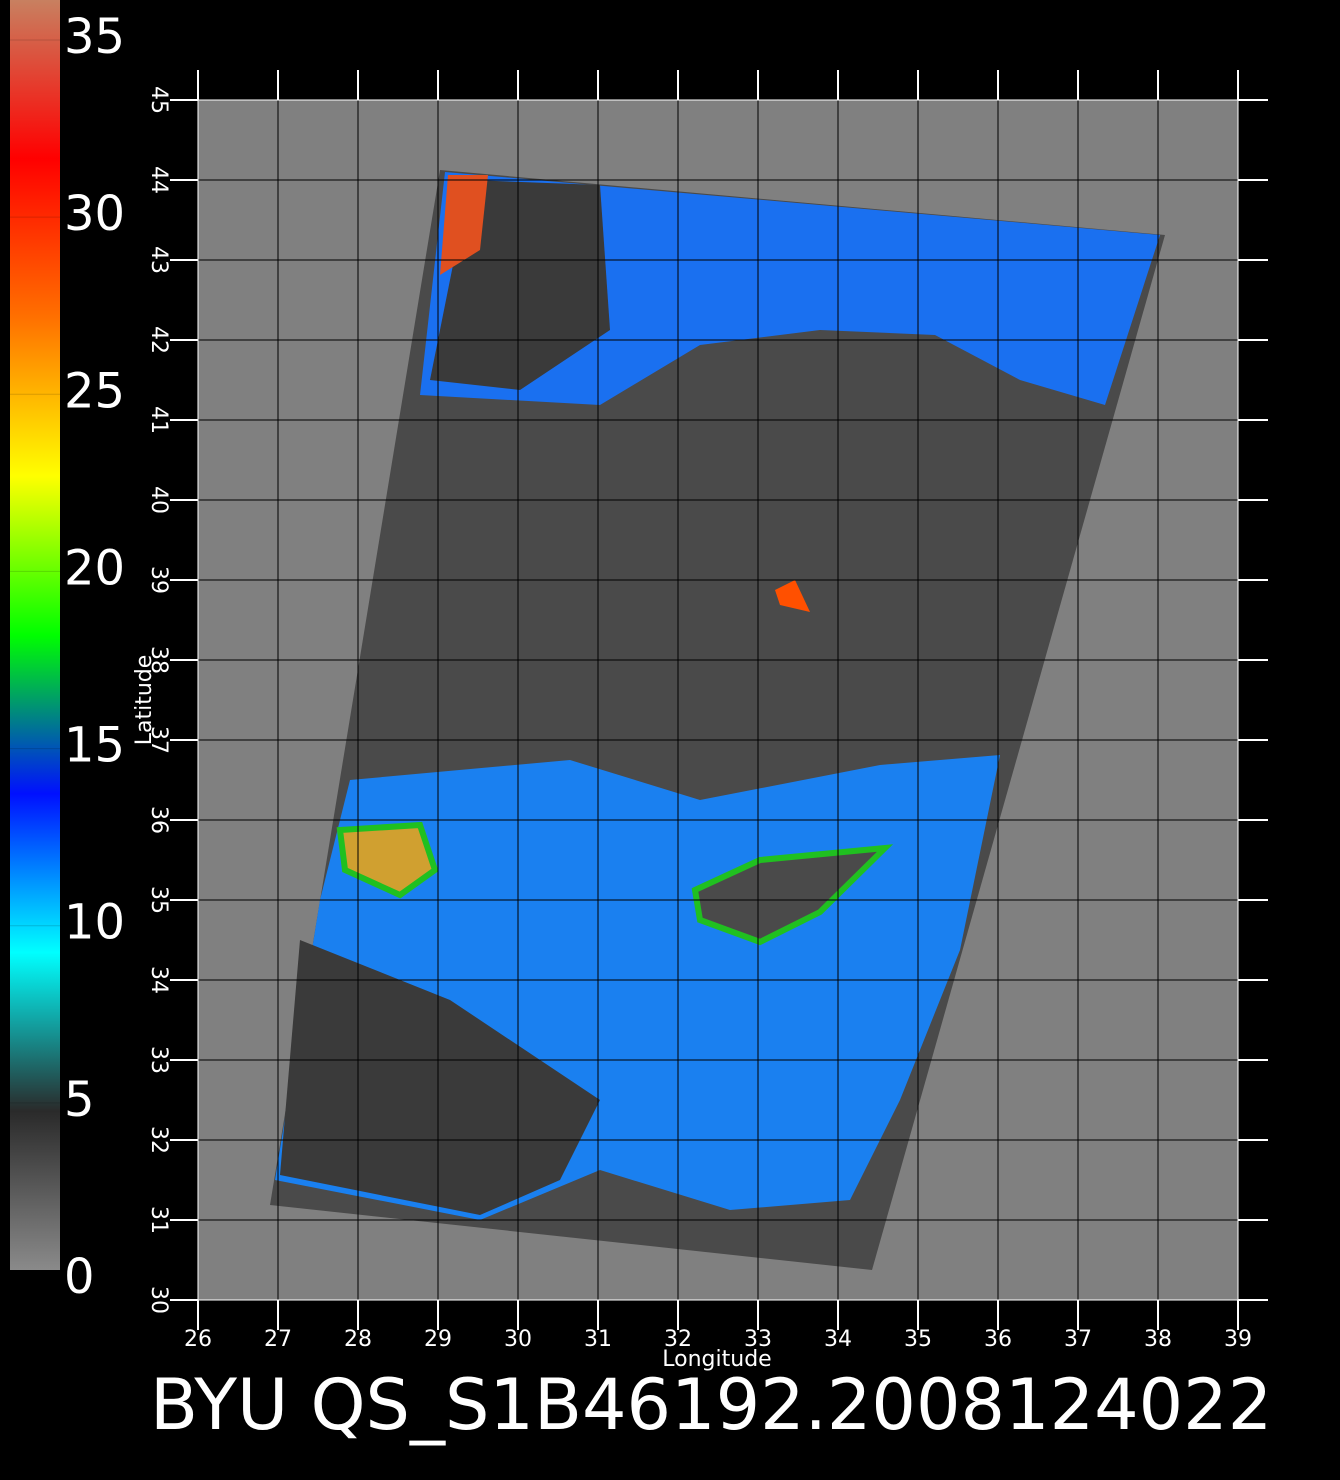  Describe the element at coordinates (792, 596) in the screenshot. I see `lake-patch` at that location.